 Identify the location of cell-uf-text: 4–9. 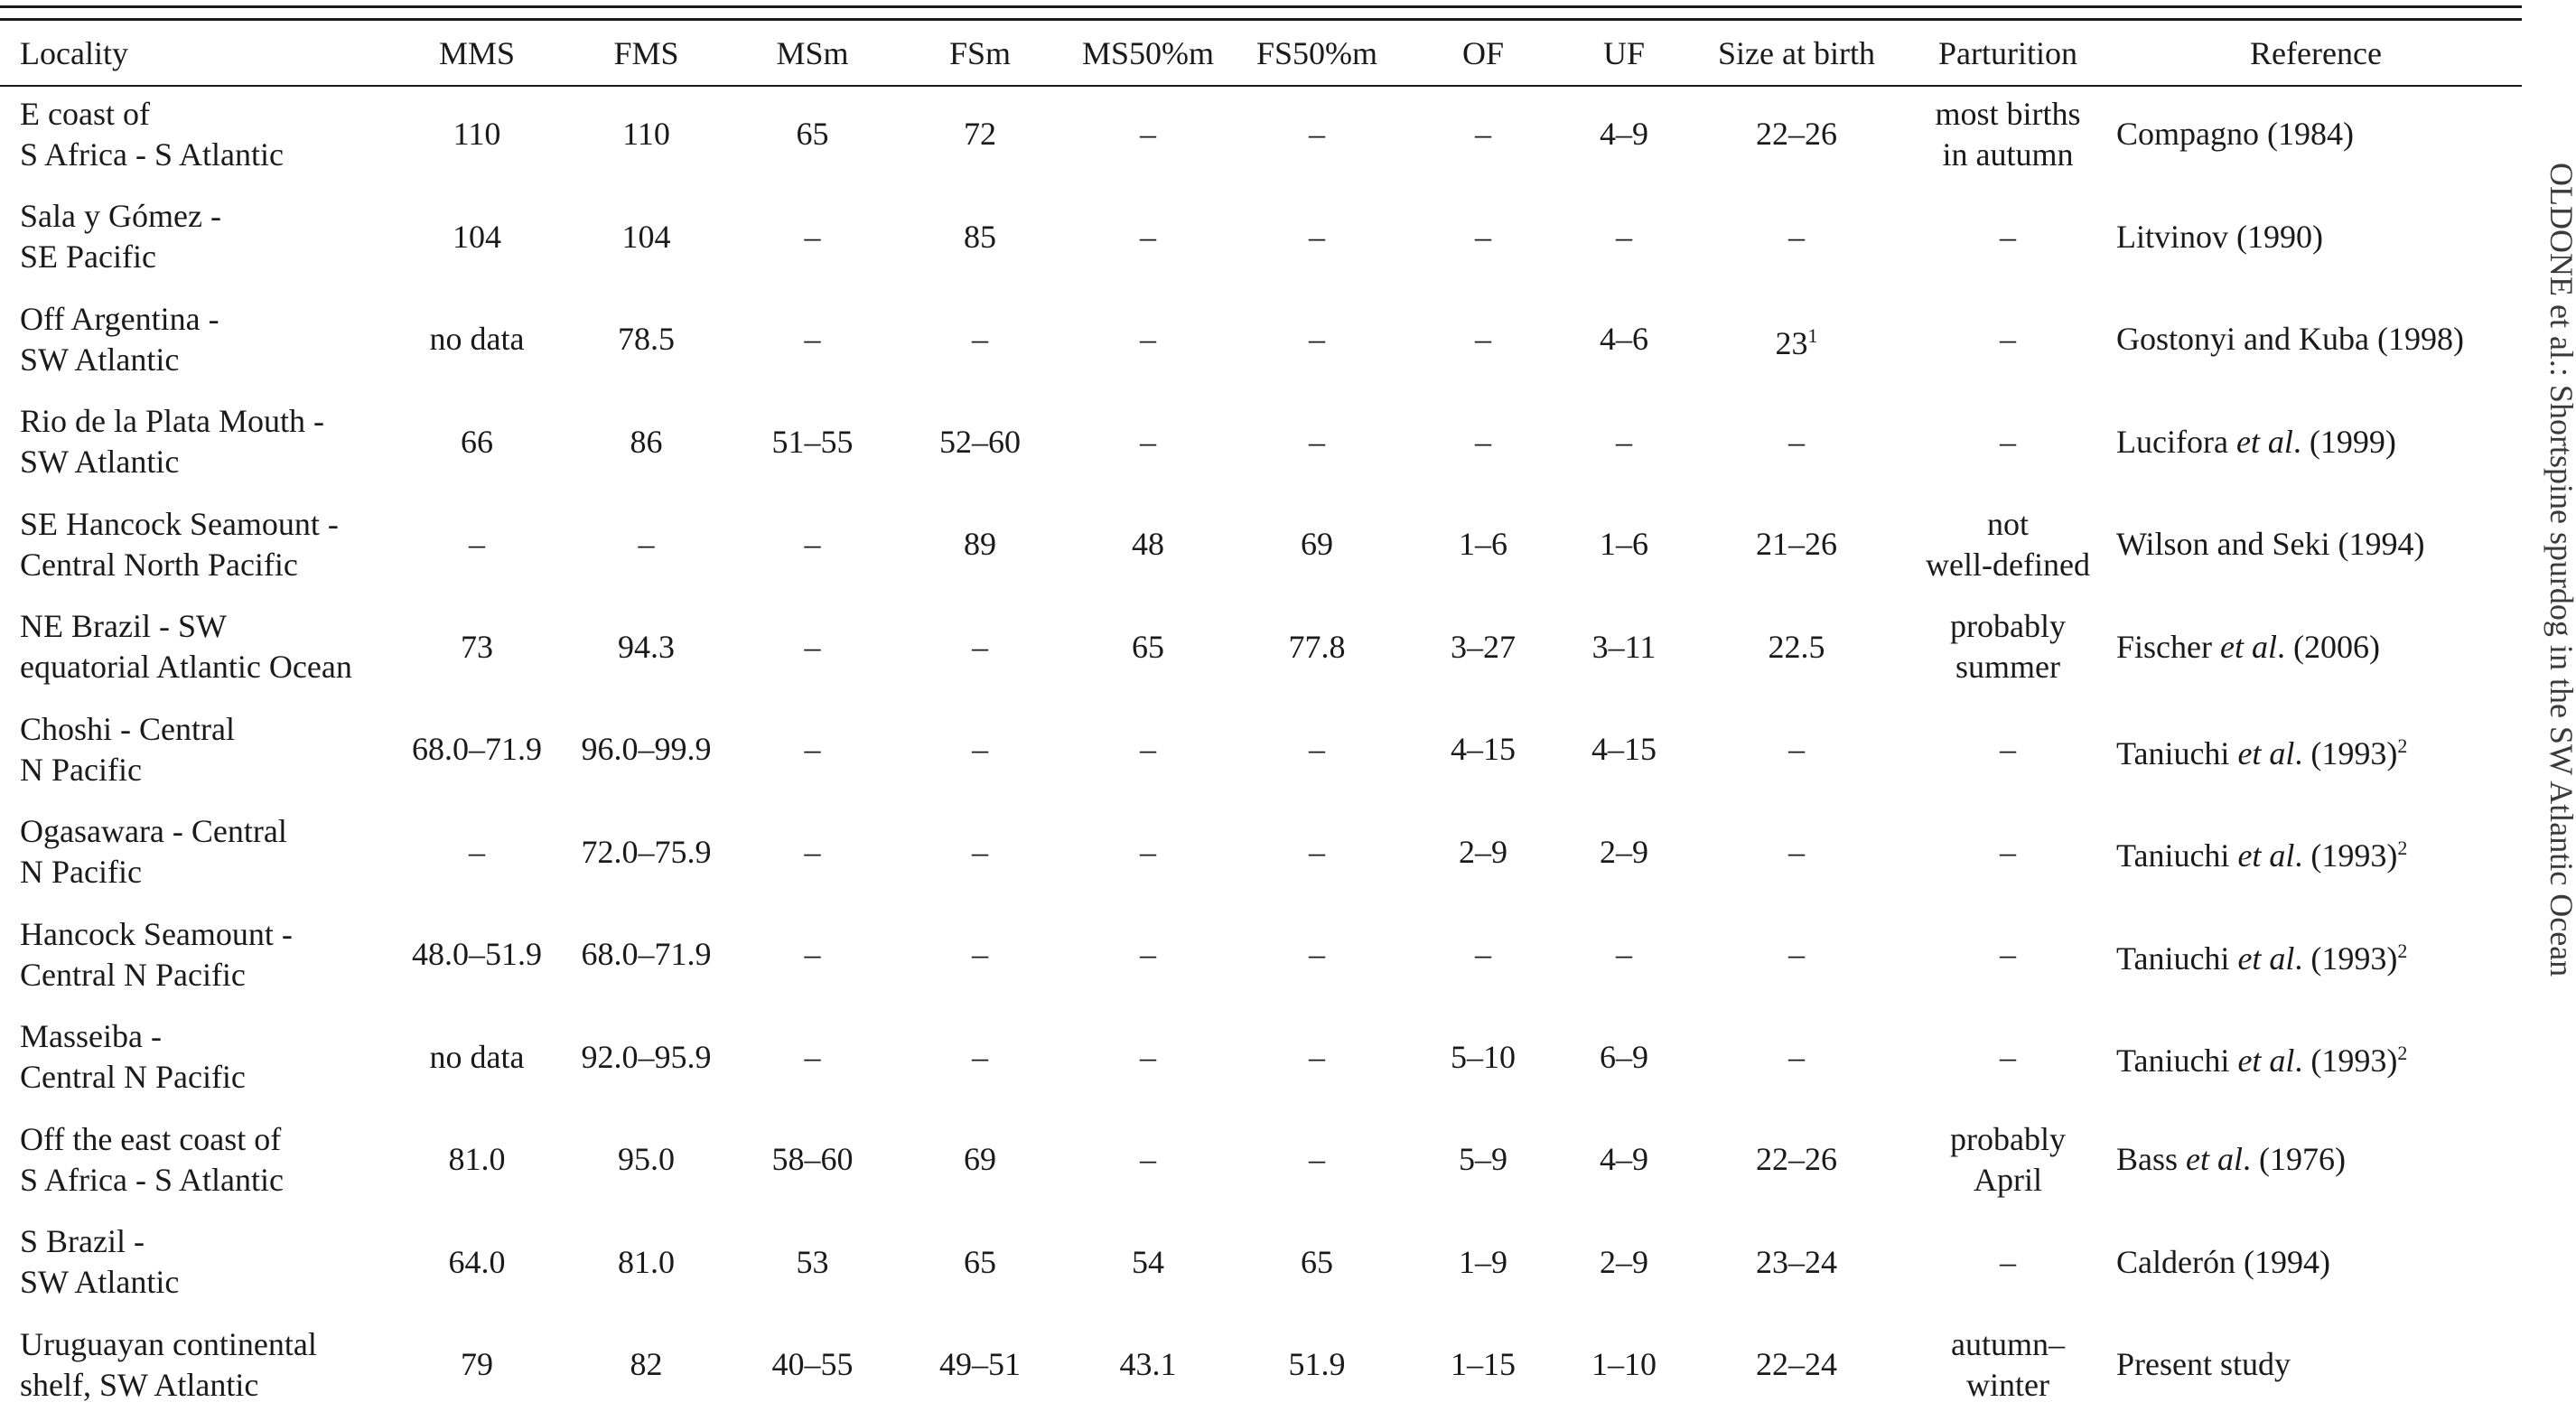
(1624, 134).